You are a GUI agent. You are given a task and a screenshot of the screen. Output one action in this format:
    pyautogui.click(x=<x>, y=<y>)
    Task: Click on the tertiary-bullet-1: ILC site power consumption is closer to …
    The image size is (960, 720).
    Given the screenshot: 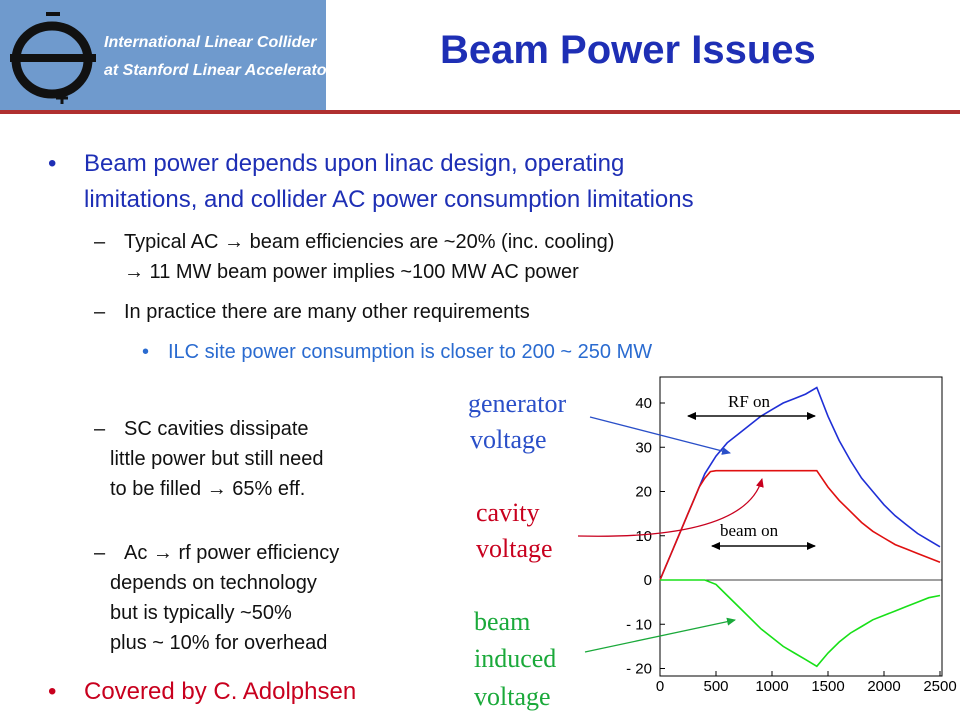 What is the action you would take?
    pyautogui.click(x=410, y=352)
    